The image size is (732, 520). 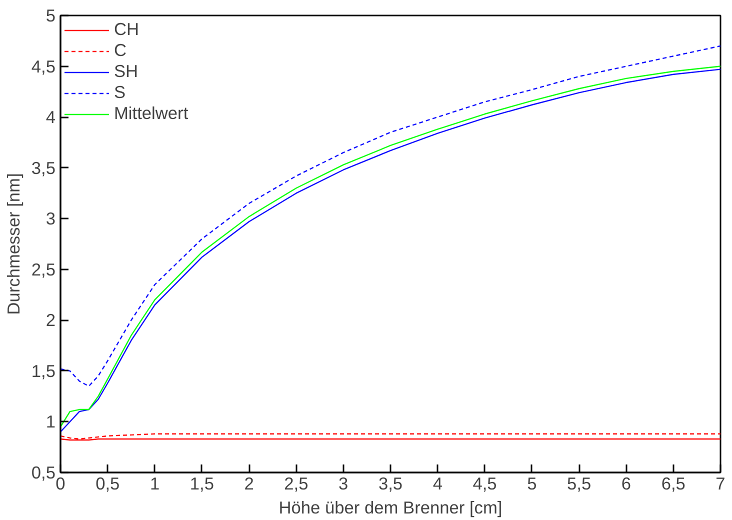 I want to click on y-tick-label: 1,5, so click(x=43, y=370).